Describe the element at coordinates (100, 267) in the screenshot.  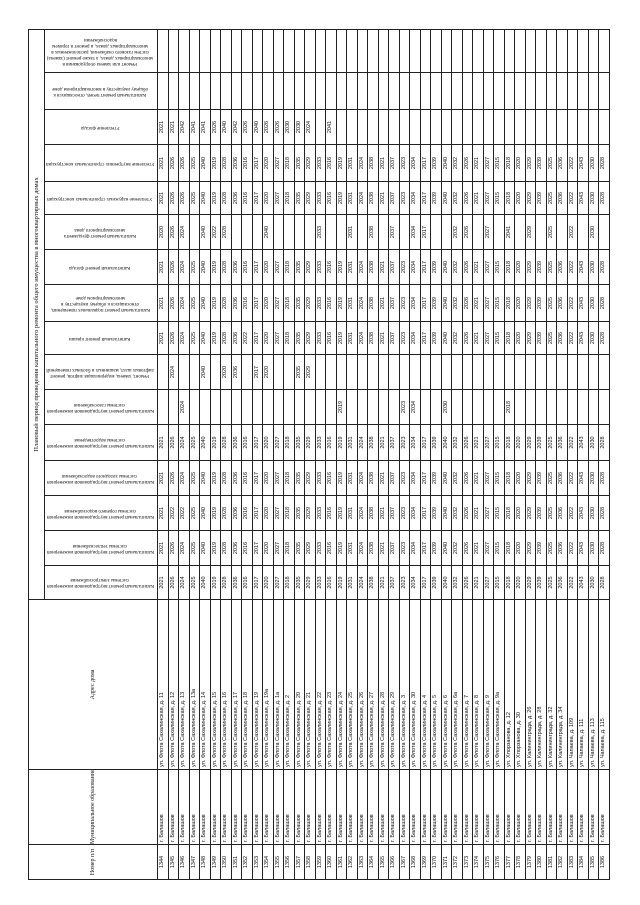
I see `header-work-label: Капитальный ремонт фасада` at that location.